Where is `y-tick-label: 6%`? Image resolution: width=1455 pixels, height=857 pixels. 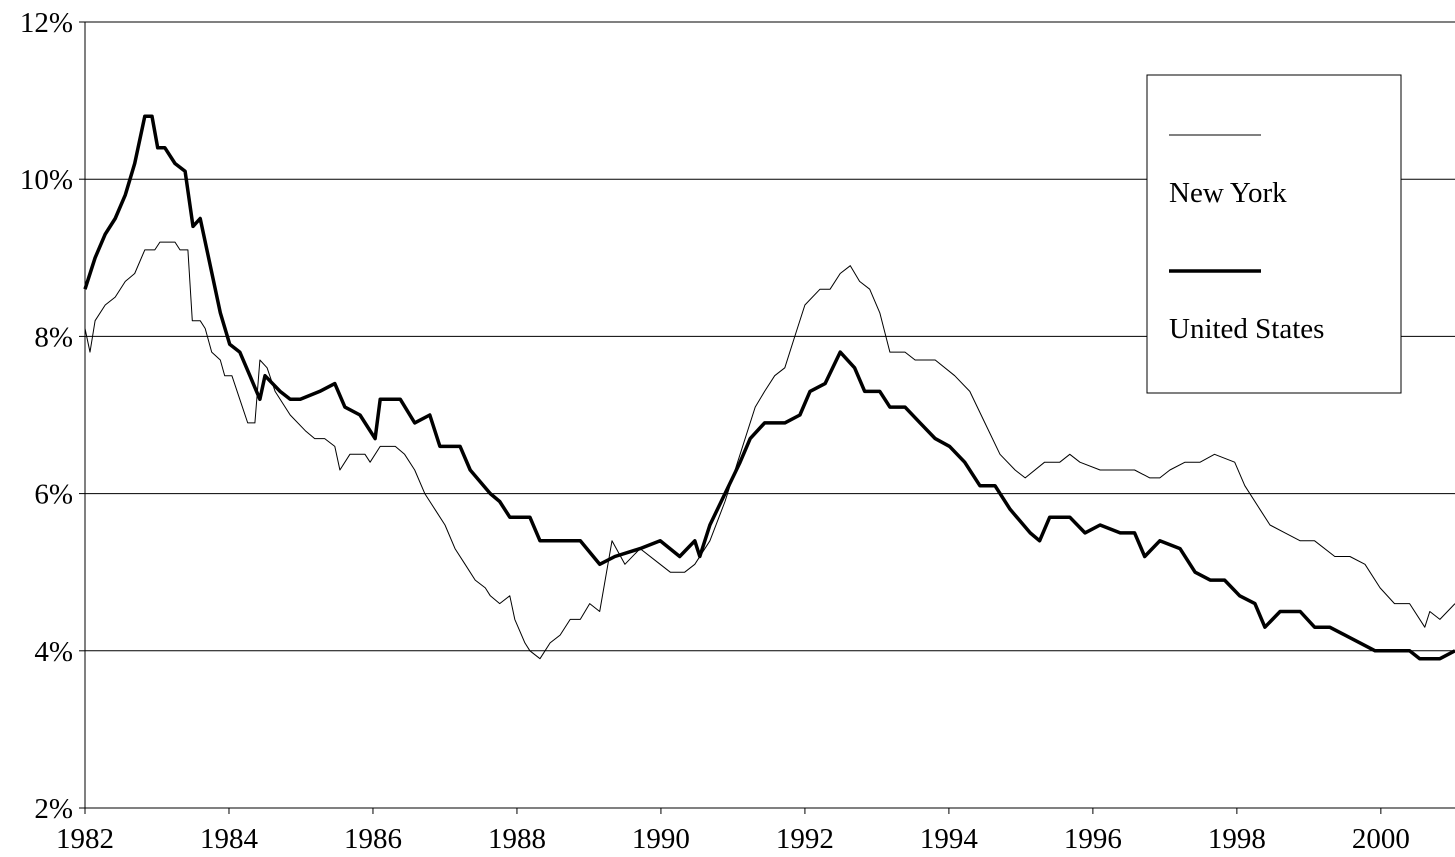
y-tick-label: 6% is located at coordinates (53, 495).